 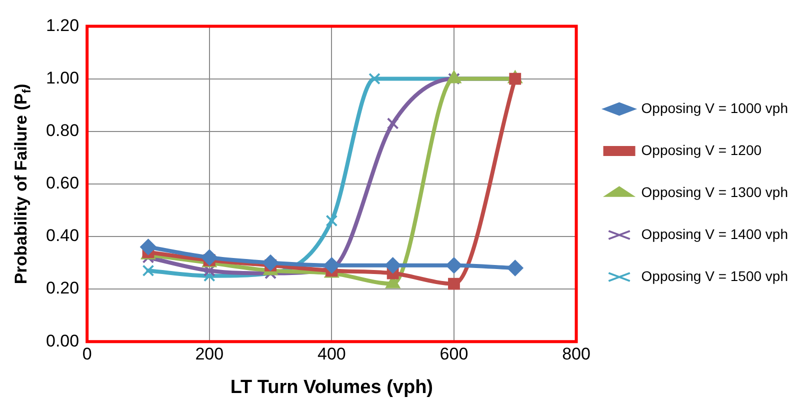 What do you see at coordinates (87, 354) in the screenshot?
I see `x-tick-label: 0` at bounding box center [87, 354].